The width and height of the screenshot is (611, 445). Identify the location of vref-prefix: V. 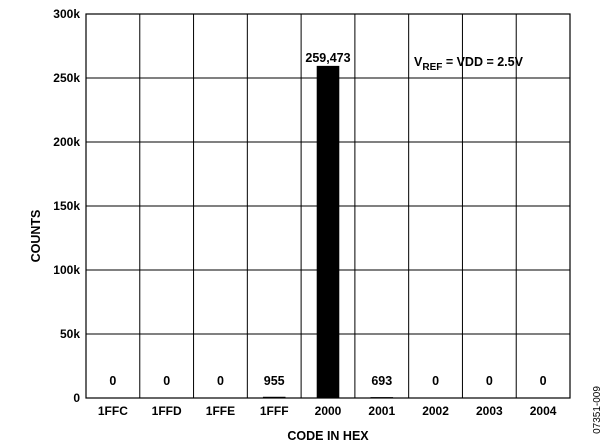
(418, 62).